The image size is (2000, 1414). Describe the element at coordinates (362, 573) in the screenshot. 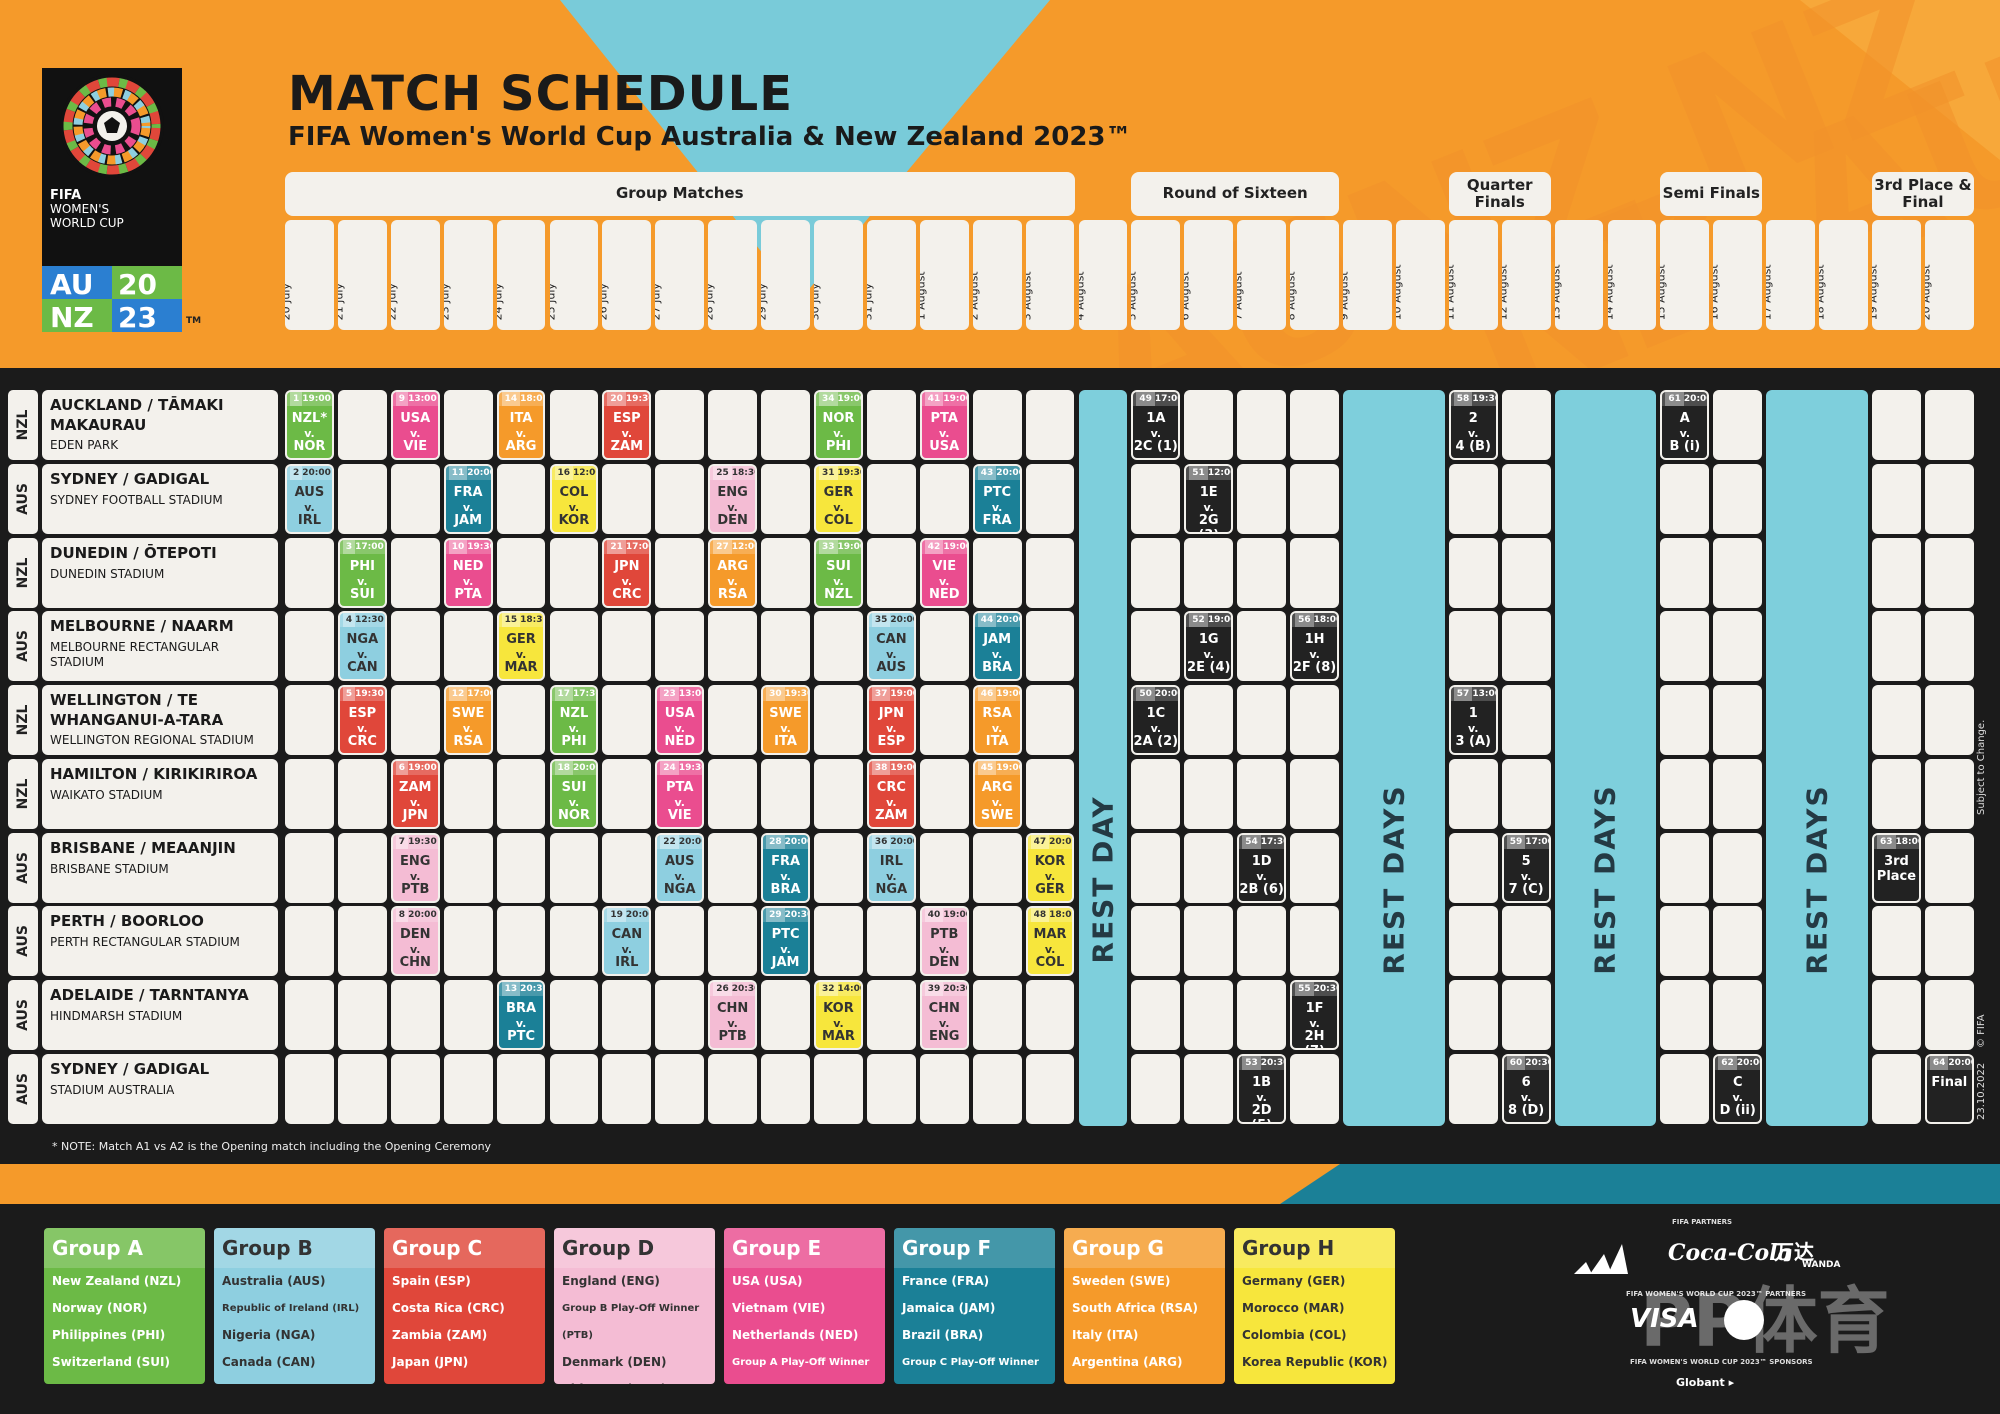

I see `match-card: 3 17:00 PHI v. SUI` at that location.